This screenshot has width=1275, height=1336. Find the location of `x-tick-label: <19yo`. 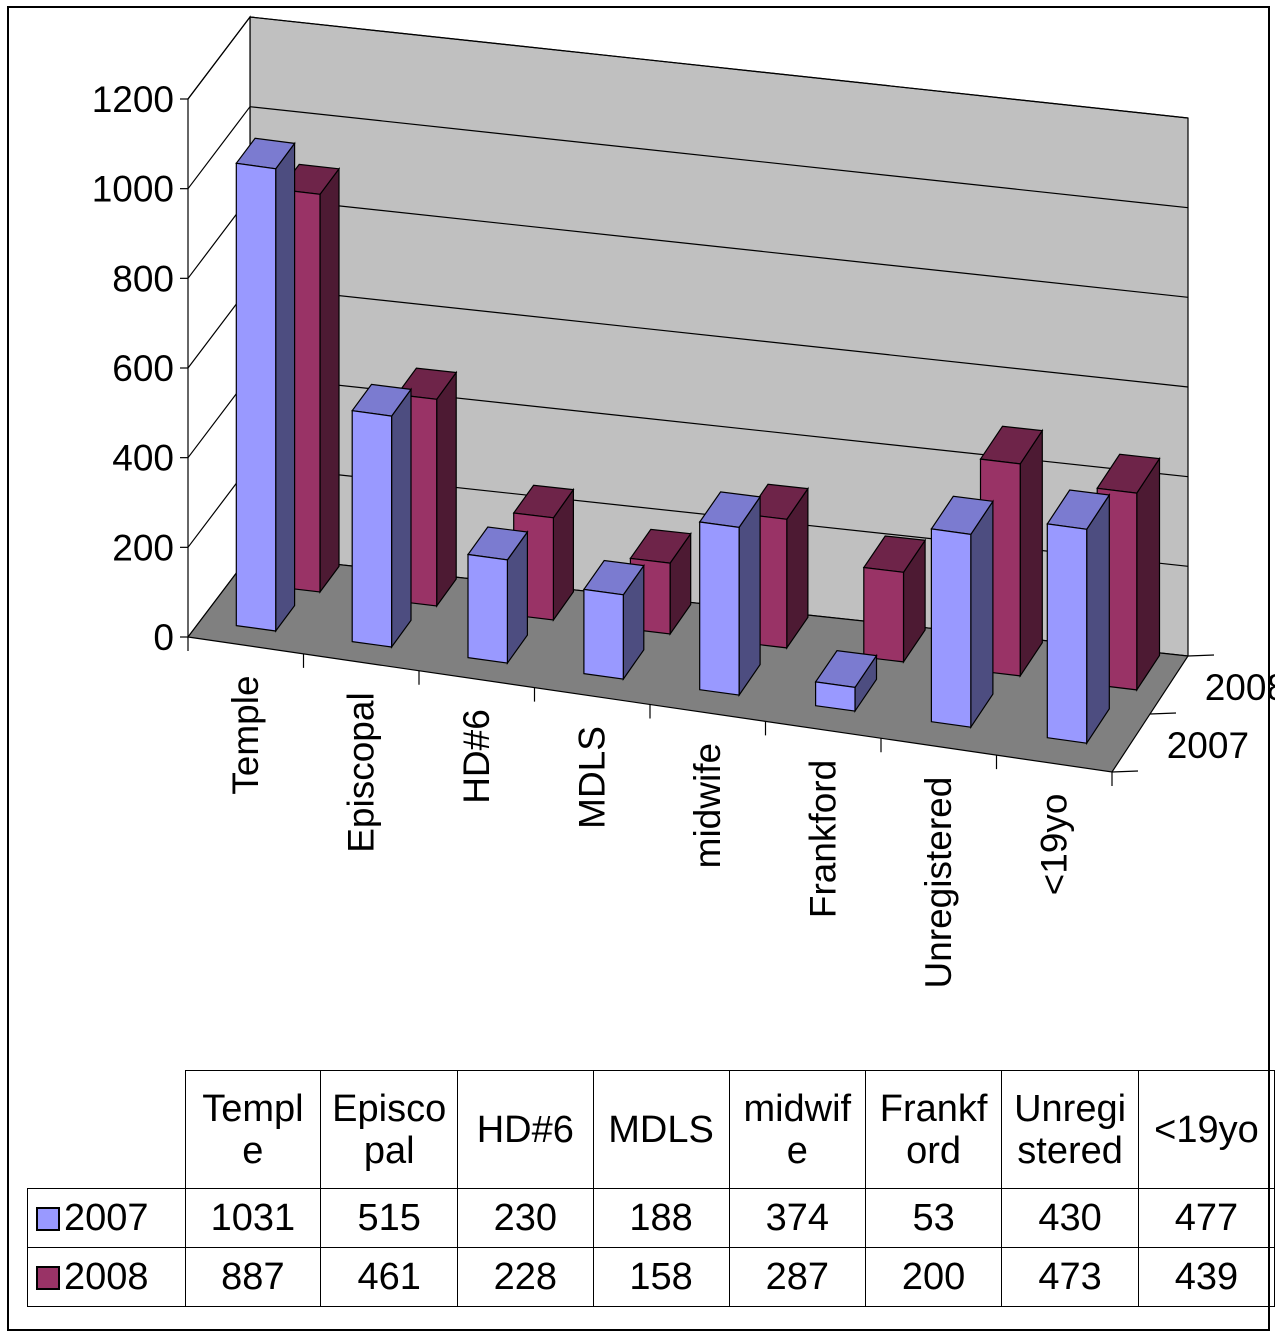

x-tick-label: <19yo is located at coordinates (1053, 845).